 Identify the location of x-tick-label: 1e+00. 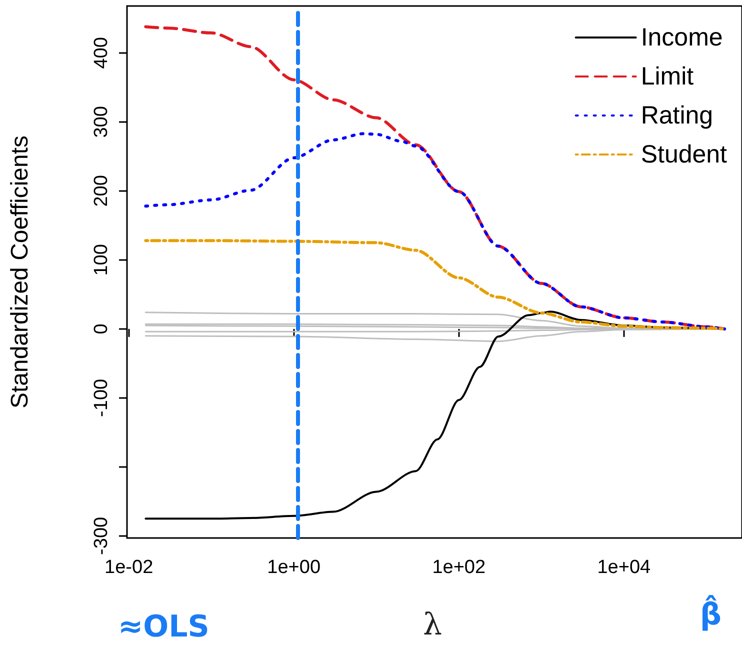
(294, 567).